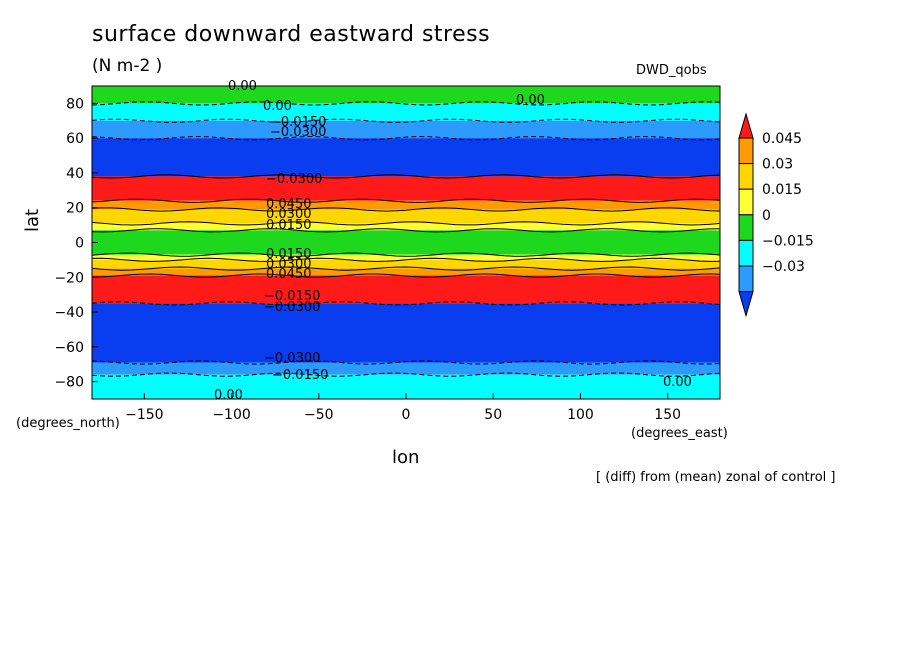  Describe the element at coordinates (782, 190) in the screenshot. I see `colorbar-label: 0.015` at that location.